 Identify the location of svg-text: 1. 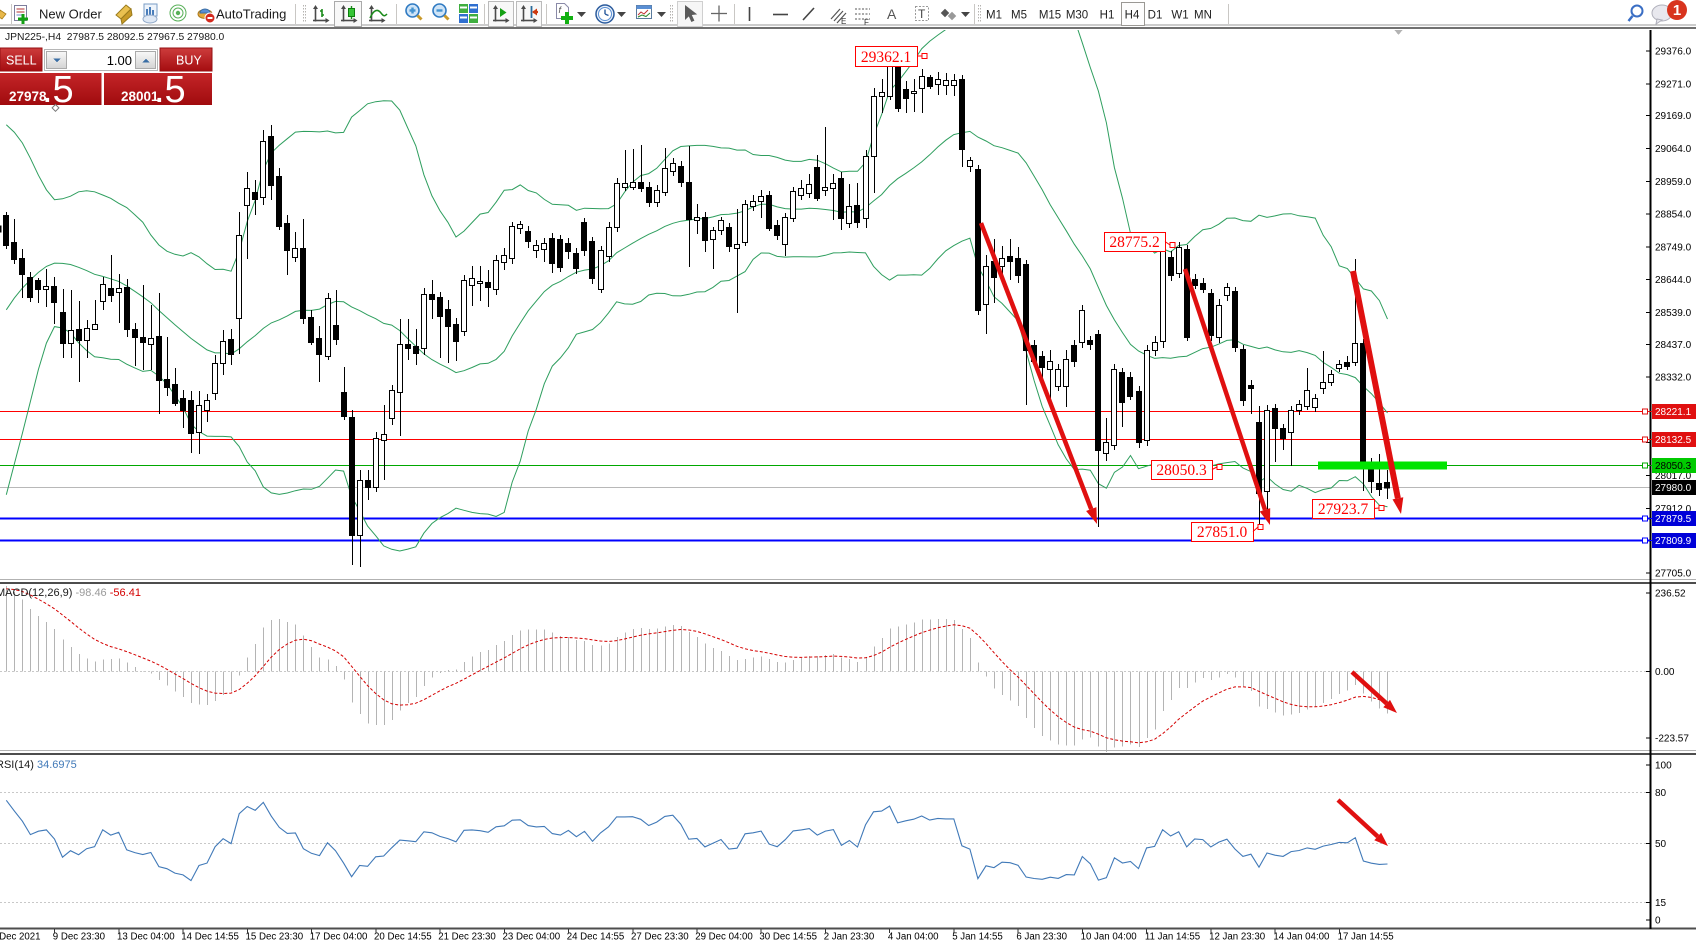
(1677, 10).